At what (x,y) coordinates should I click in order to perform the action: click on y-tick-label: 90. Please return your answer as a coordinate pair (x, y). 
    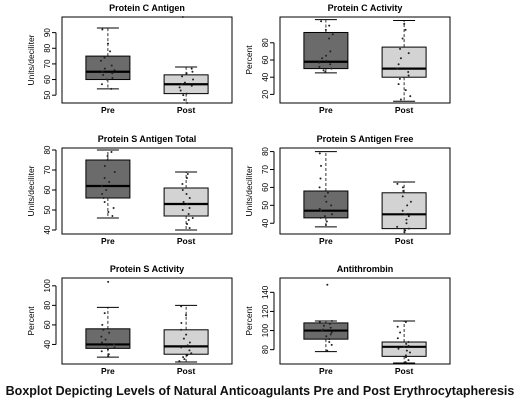
    Looking at the image, I should click on (47, 32).